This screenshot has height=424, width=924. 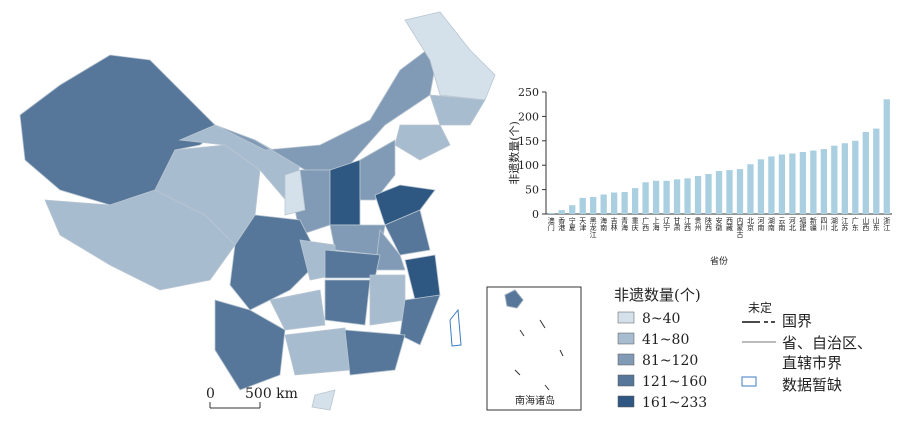 What do you see at coordinates (855, 223) in the screenshot?
I see `x-tick-label: 广东` at bounding box center [855, 223].